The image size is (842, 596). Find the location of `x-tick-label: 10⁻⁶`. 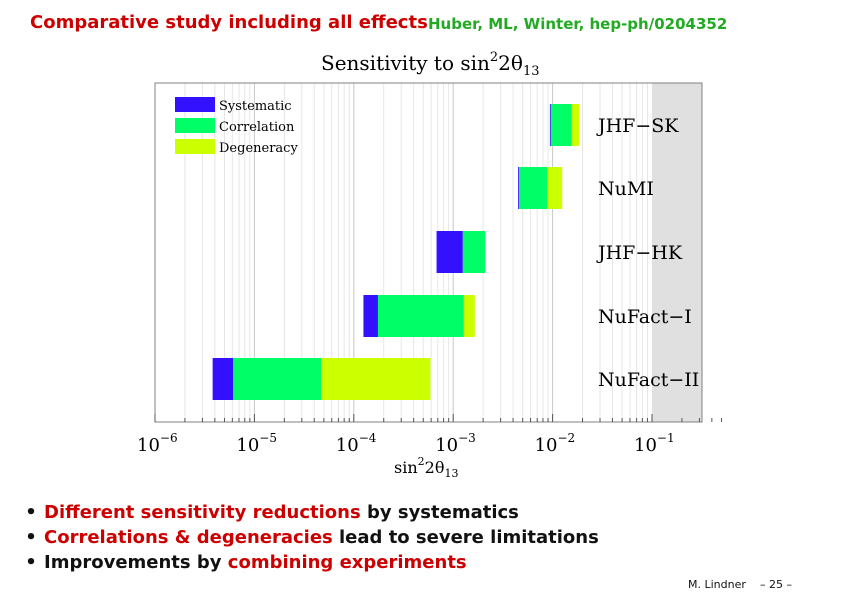

x-tick-label: 10⁻⁶ is located at coordinates (157, 443).